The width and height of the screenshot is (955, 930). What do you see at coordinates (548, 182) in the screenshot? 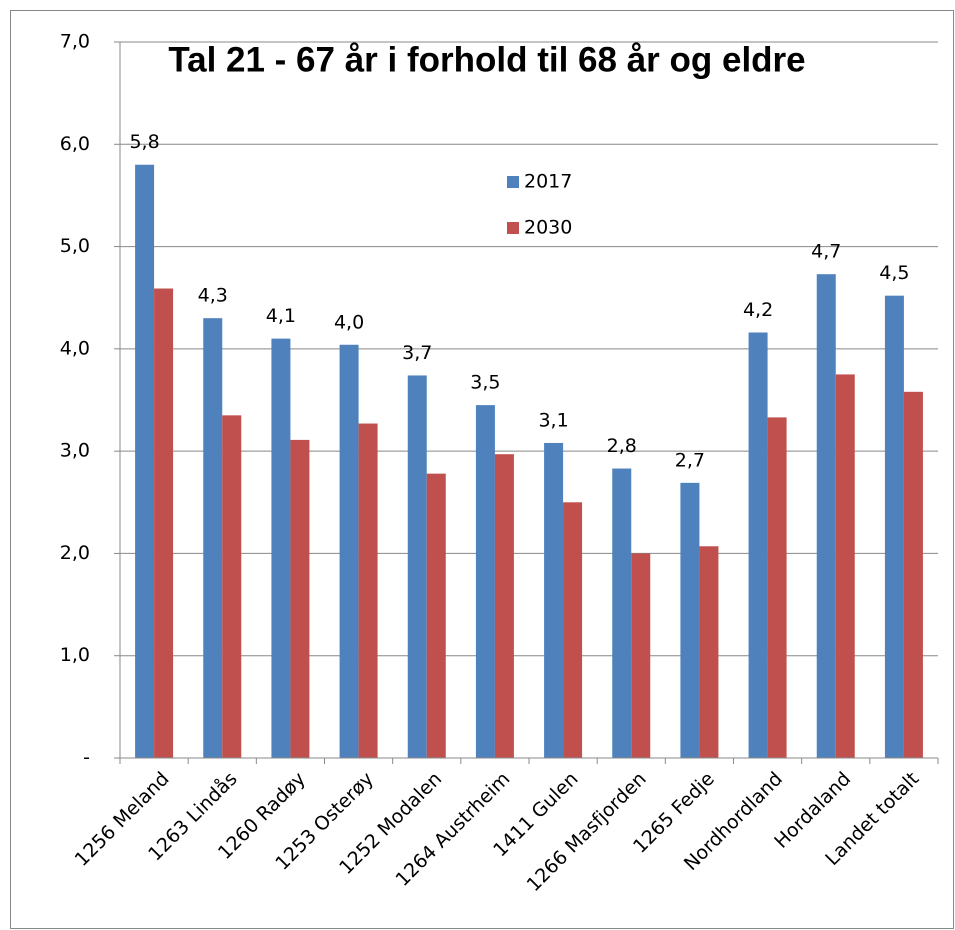
I see `legend-label: 2017` at bounding box center [548, 182].